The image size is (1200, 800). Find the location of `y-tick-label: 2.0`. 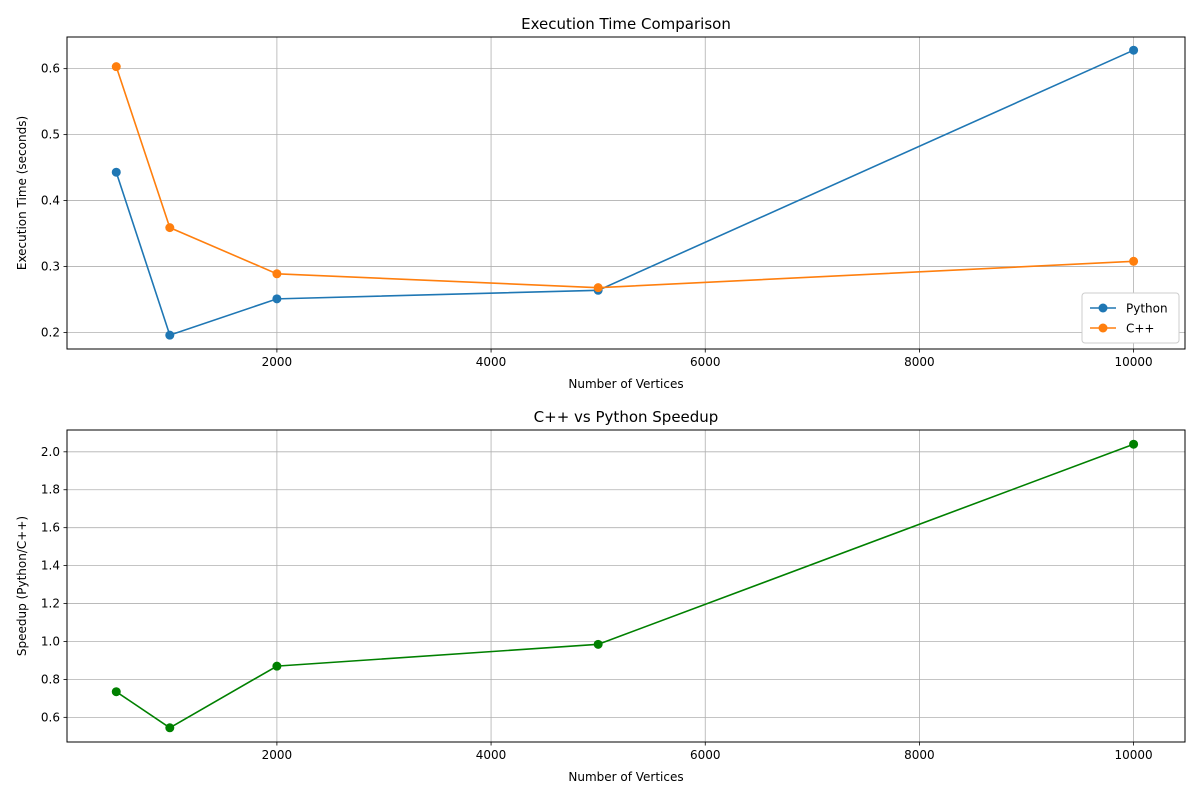

y-tick-label: 2.0 is located at coordinates (50, 452).